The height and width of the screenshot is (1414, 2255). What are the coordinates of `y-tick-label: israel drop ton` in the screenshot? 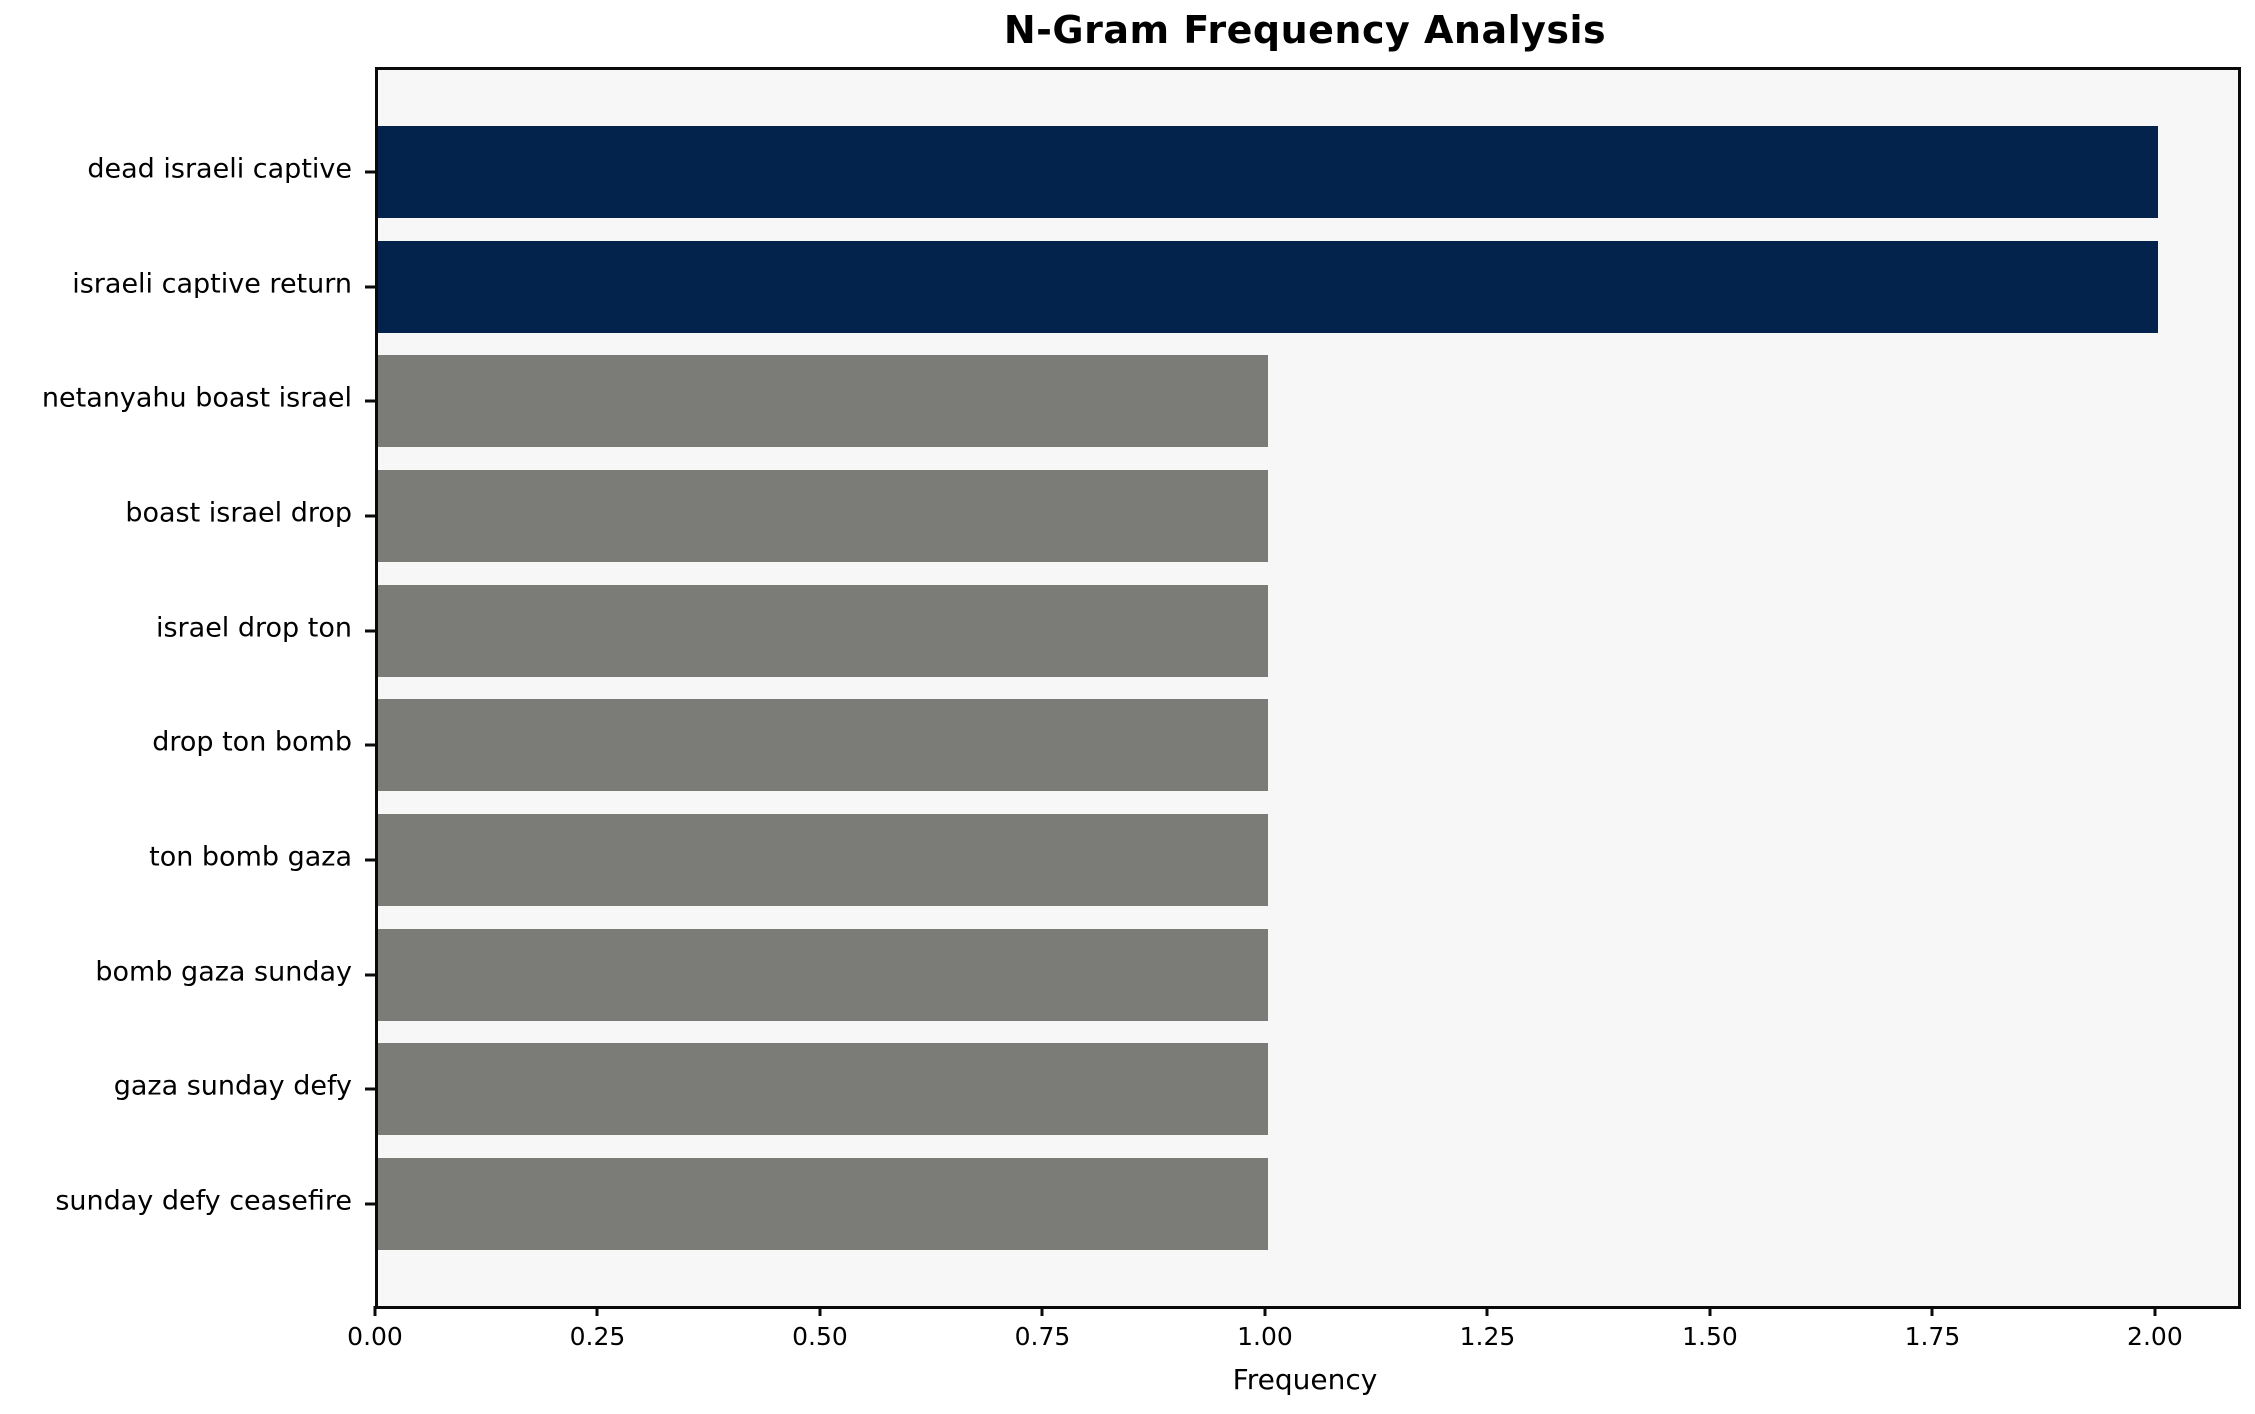 It's located at (253, 628).